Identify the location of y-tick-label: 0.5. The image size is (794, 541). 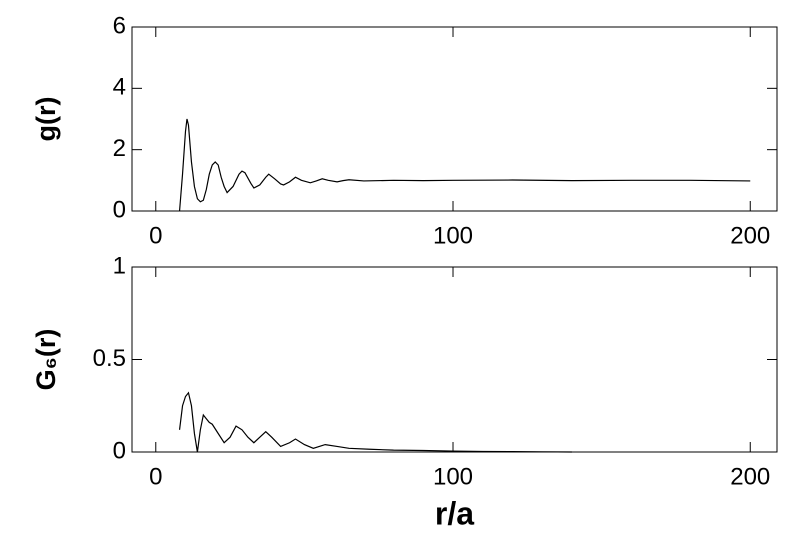
(109, 358).